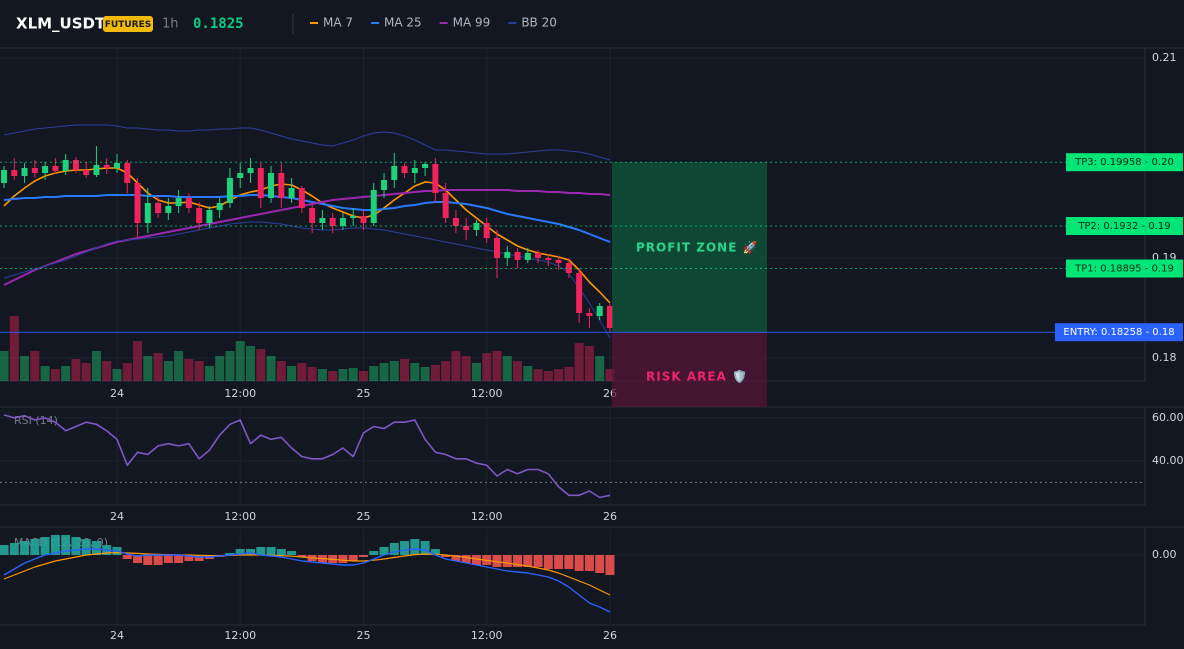 Image resolution: width=1184 pixels, height=649 pixels. I want to click on y-tick-label: 0.21, so click(1164, 57).